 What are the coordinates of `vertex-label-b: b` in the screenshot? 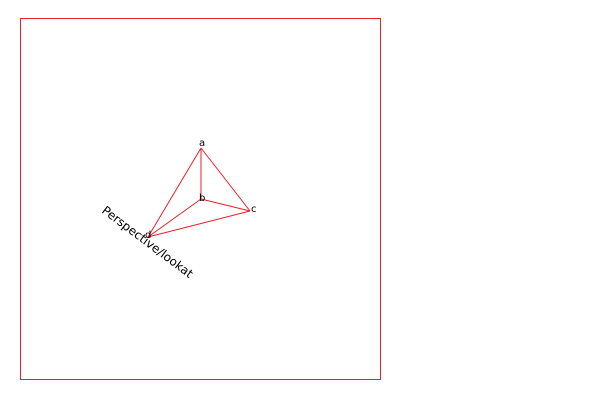 It's located at (202, 198).